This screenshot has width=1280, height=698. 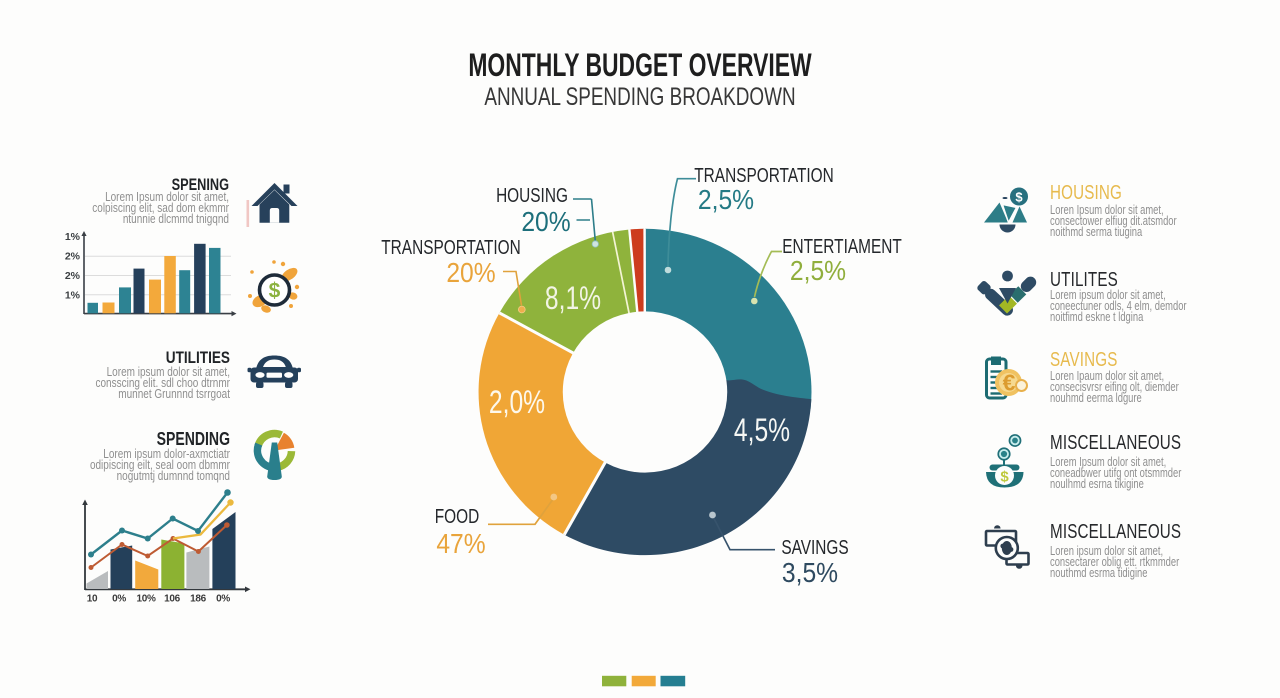 I want to click on svg-text: 10, so click(x=92, y=599).